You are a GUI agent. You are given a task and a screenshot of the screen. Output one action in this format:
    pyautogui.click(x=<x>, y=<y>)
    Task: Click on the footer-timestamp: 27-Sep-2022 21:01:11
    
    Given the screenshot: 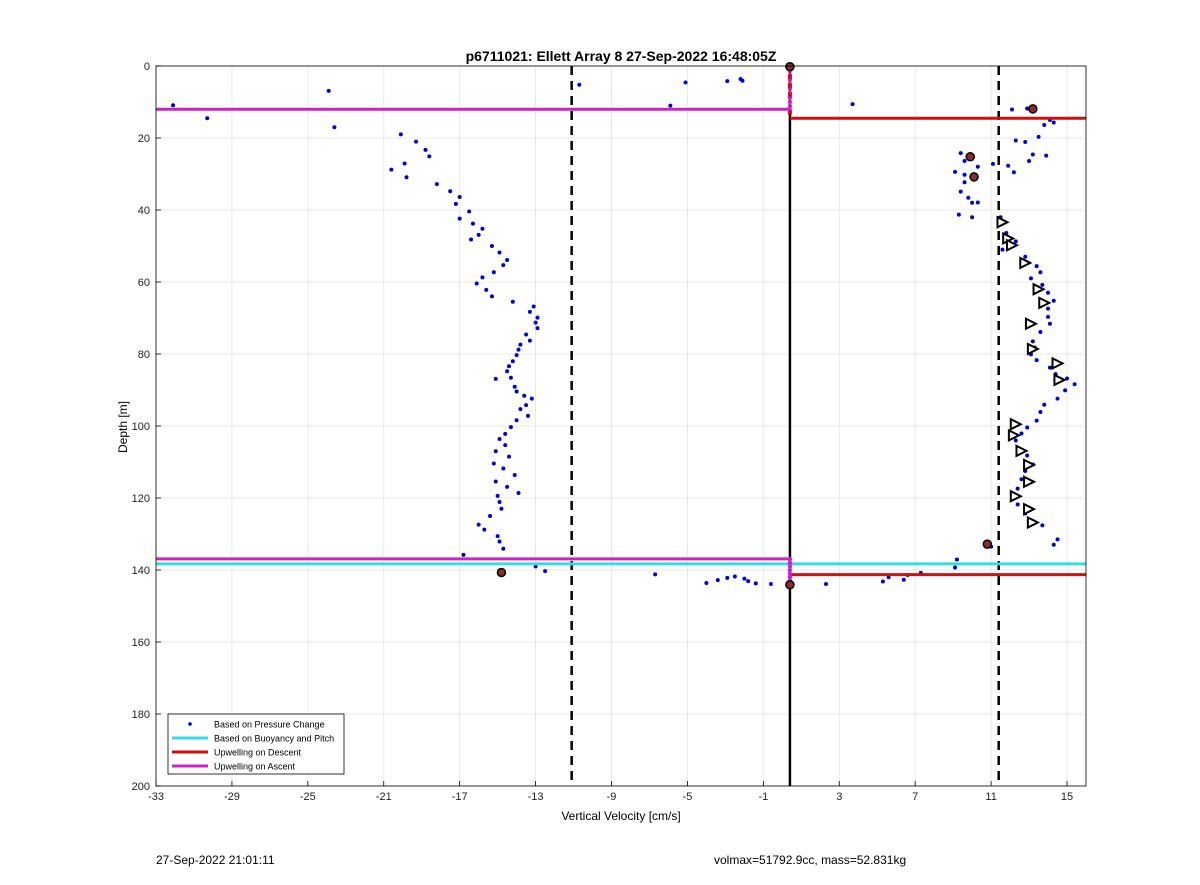 What is the action you would take?
    pyautogui.click(x=215, y=860)
    